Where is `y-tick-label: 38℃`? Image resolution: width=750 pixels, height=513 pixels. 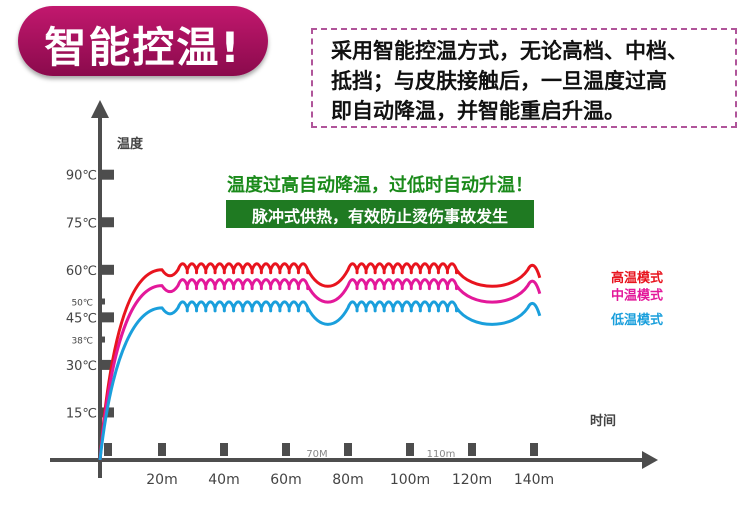 y-tick-label: 38℃ is located at coordinates (82, 342).